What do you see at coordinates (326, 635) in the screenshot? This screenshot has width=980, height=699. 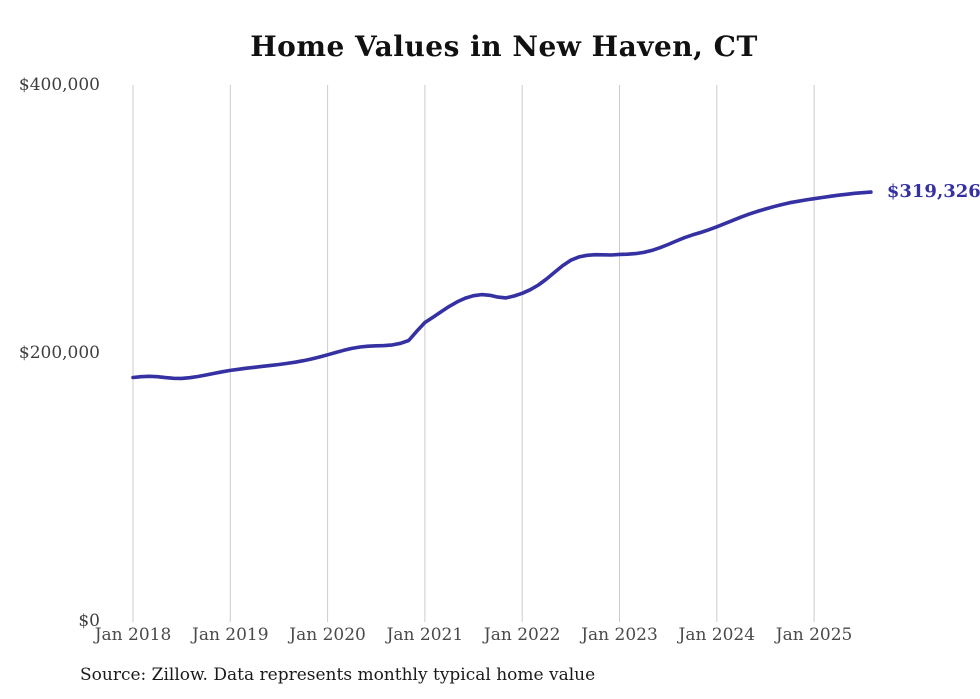 I see `x-tick-label: Jan 2020` at bounding box center [326, 635].